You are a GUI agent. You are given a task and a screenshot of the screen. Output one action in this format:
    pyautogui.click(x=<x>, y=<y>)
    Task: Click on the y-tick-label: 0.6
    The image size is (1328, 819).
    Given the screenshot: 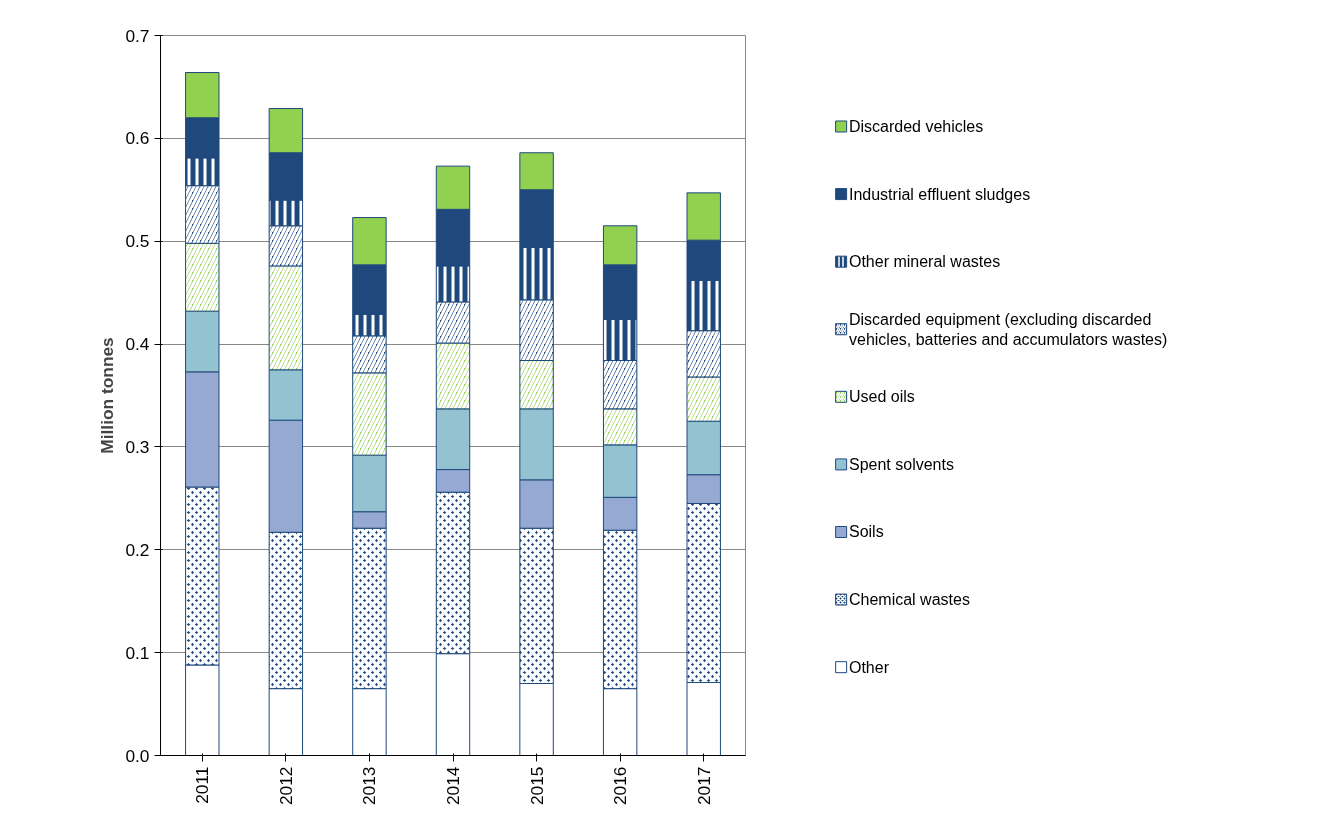 What is the action you would take?
    pyautogui.click(x=137, y=138)
    